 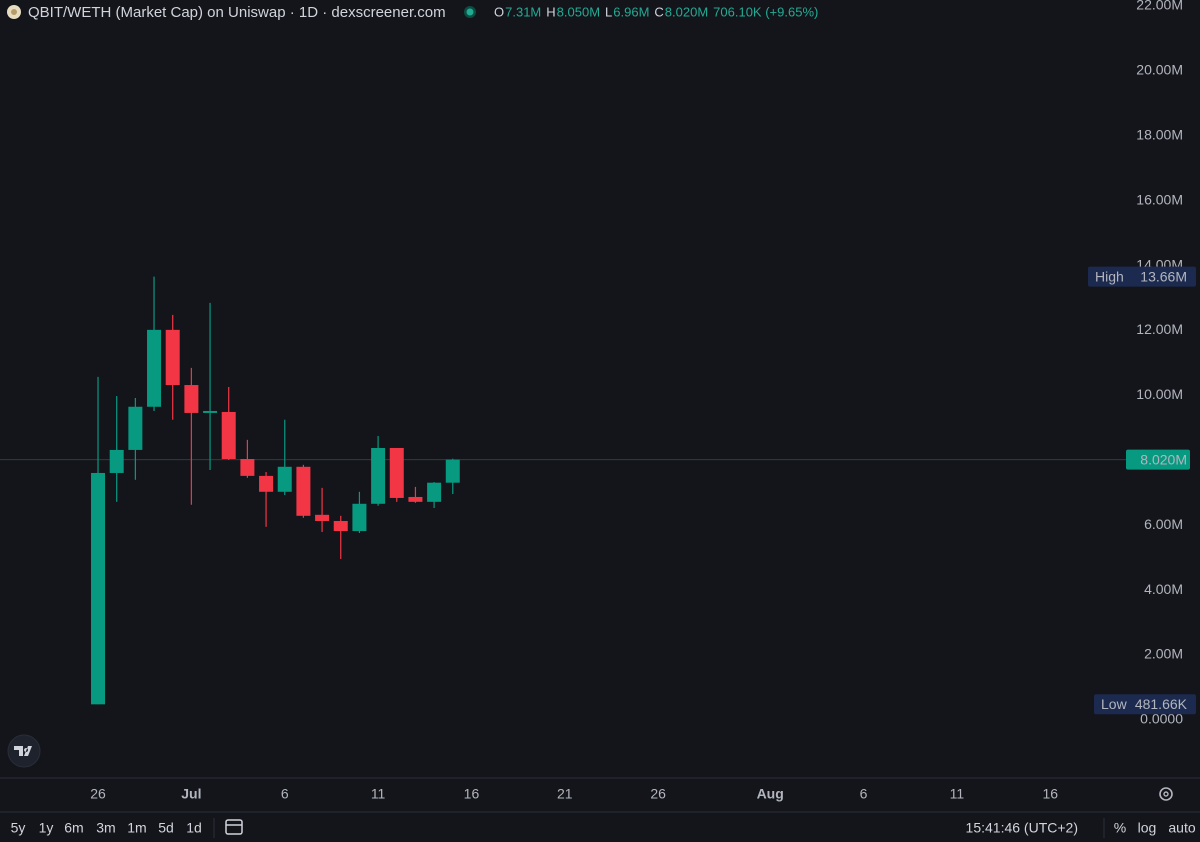 I want to click on gear-hub, so click(x=1166, y=794).